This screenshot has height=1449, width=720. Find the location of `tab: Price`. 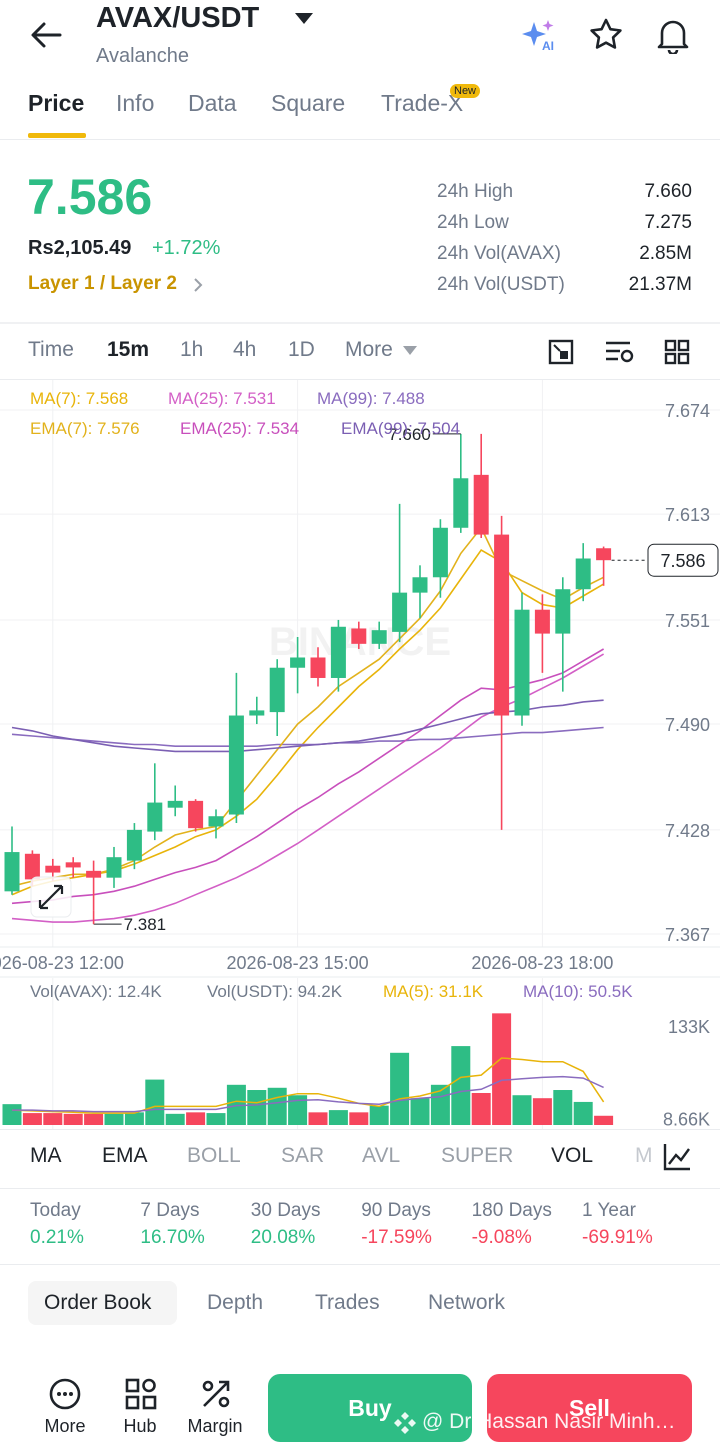

tab: Price is located at coordinates (56, 103).